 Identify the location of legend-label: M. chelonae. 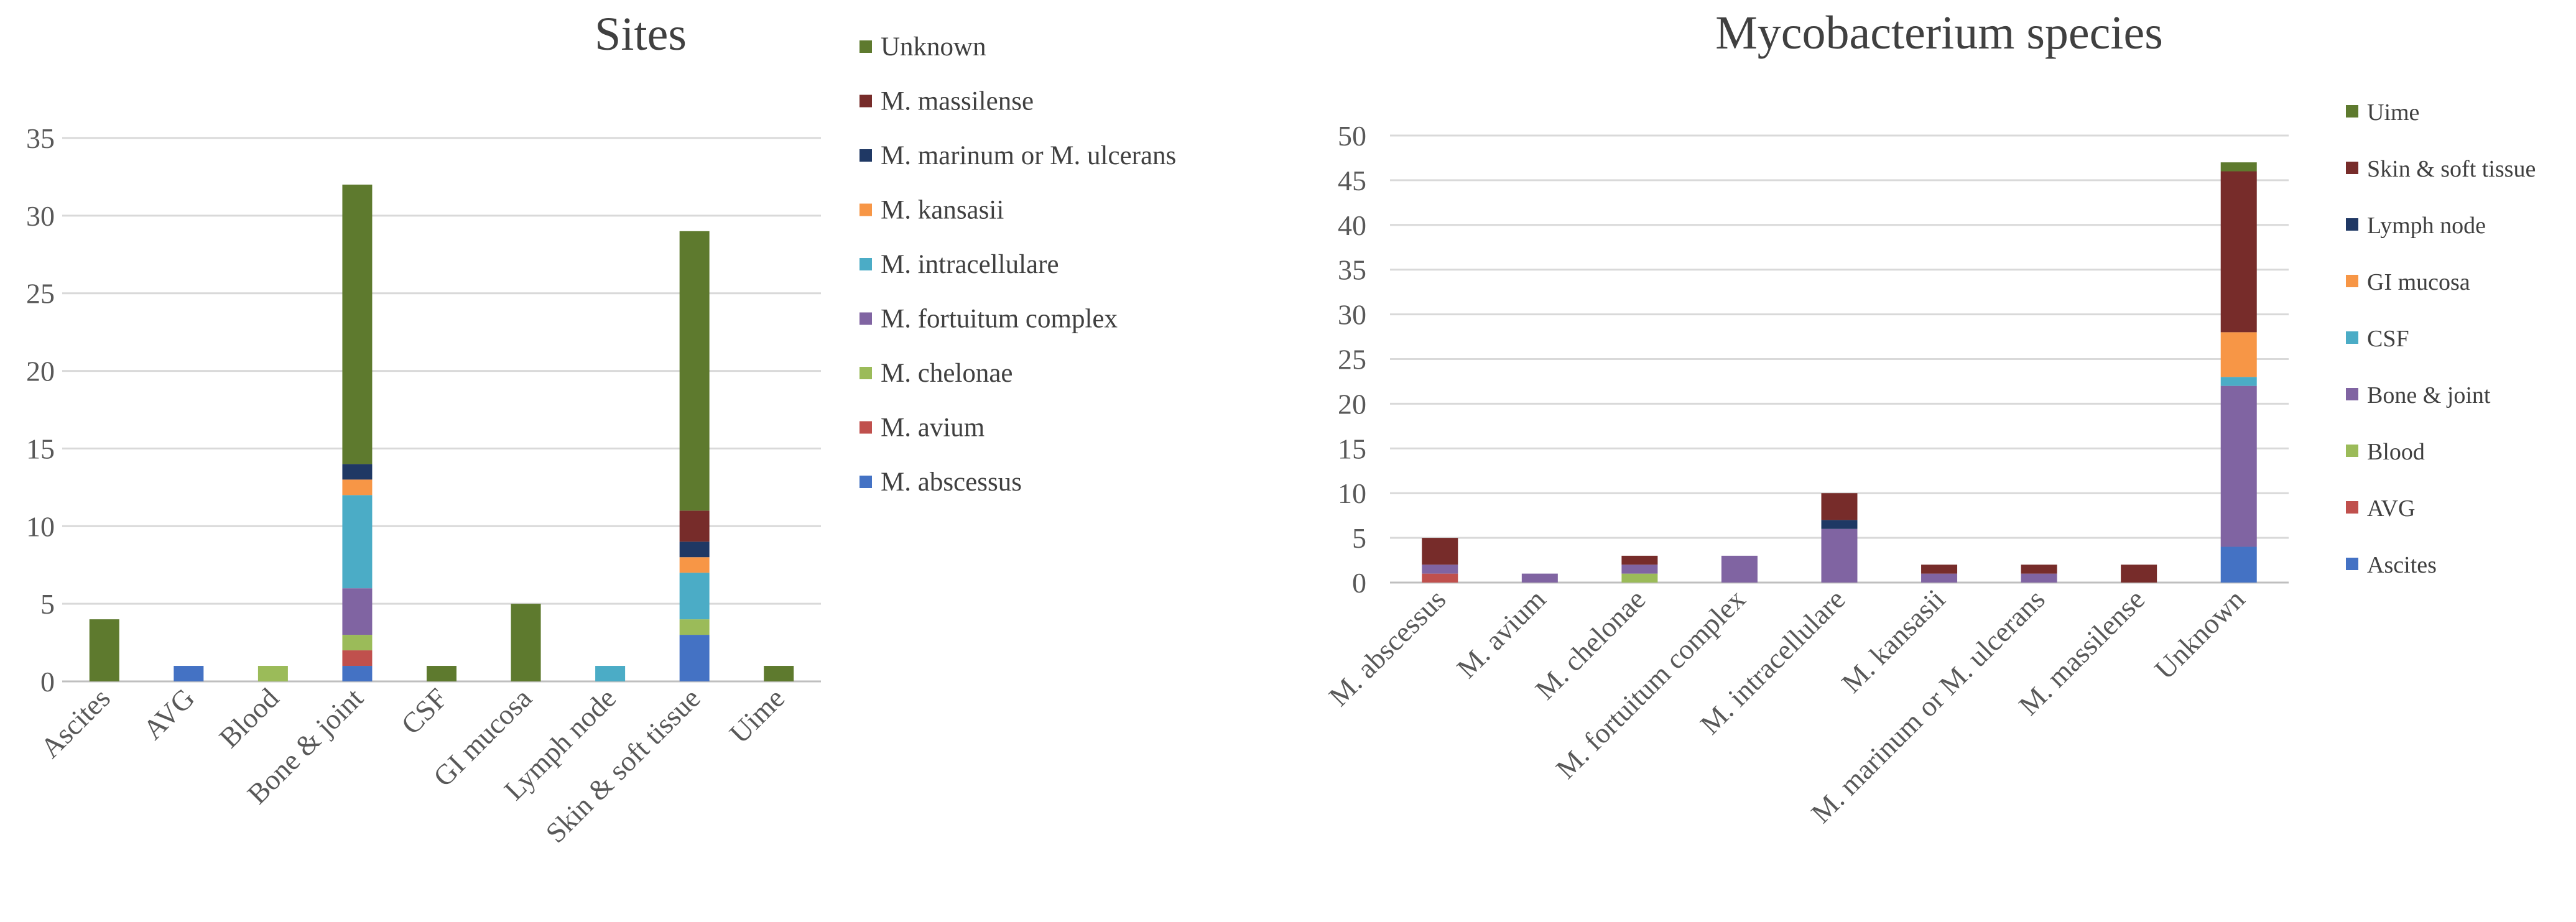
(947, 374).